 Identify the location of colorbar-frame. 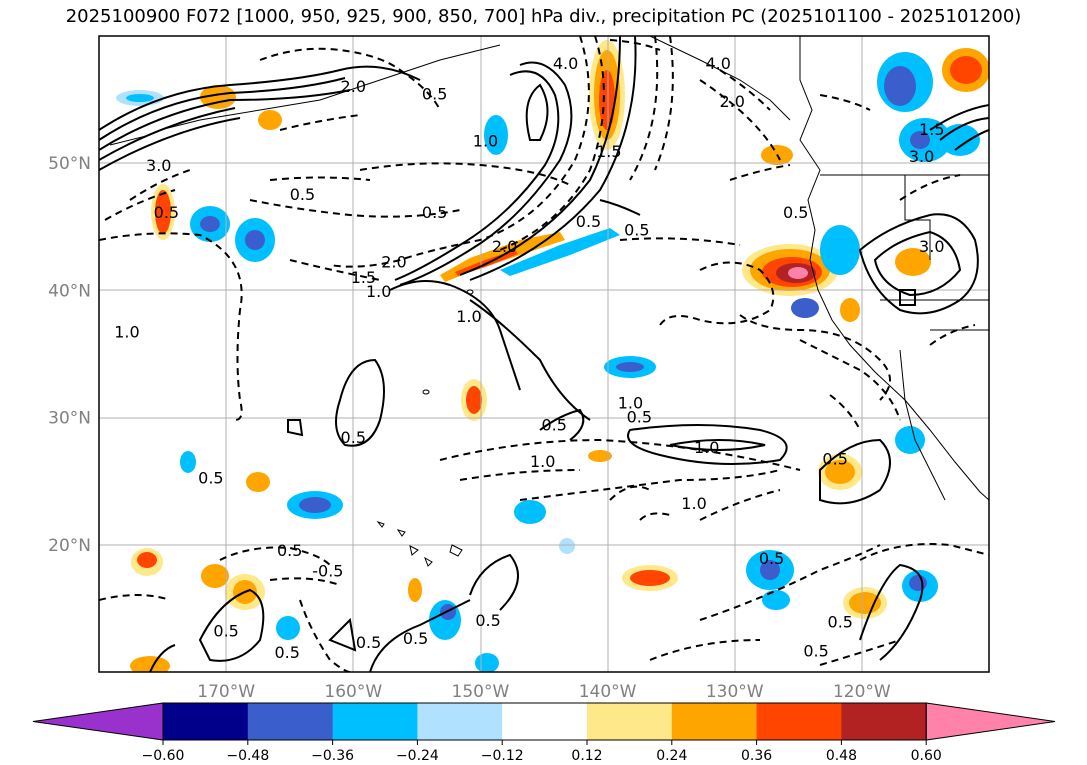
(544, 721).